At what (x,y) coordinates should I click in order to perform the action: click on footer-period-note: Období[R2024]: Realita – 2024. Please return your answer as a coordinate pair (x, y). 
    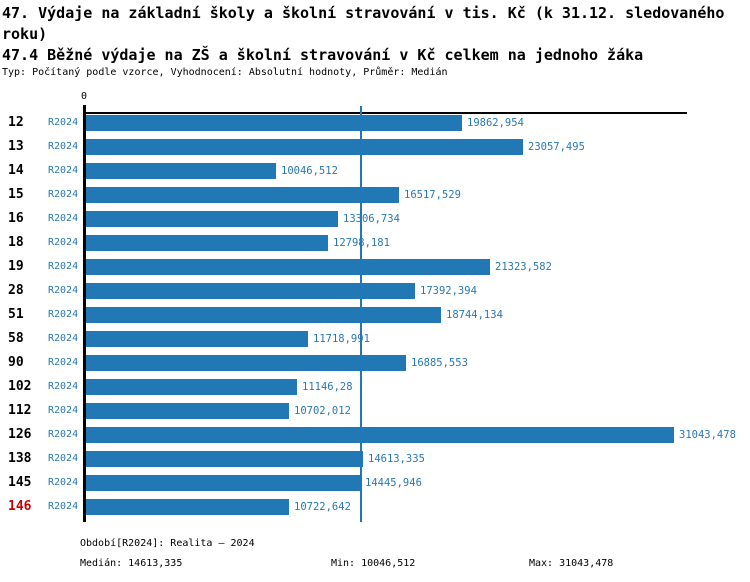
    Looking at the image, I should click on (167, 543).